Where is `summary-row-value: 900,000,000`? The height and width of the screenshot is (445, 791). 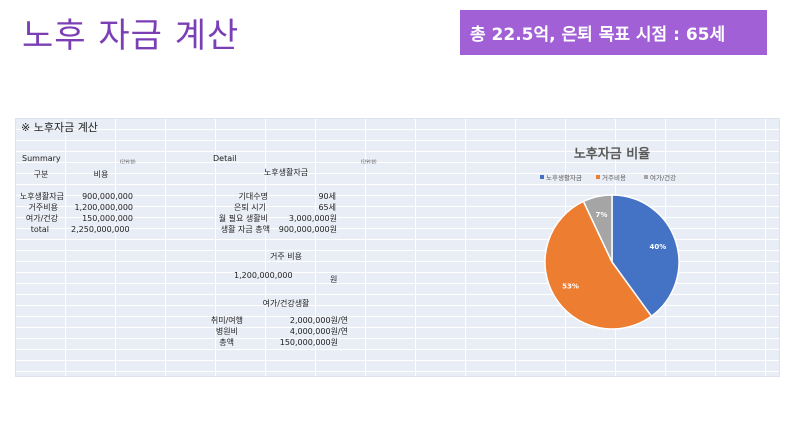
summary-row-value: 900,000,000 is located at coordinates (107, 196).